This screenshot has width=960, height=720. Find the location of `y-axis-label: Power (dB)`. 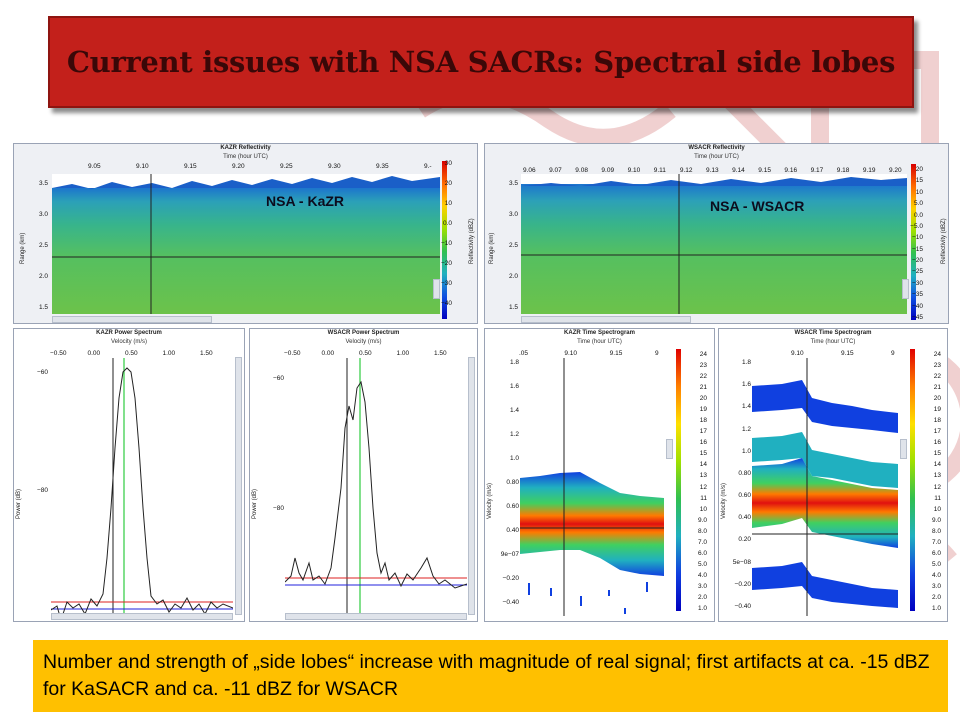

y-axis-label: Power (dB) is located at coordinates (255, 503).